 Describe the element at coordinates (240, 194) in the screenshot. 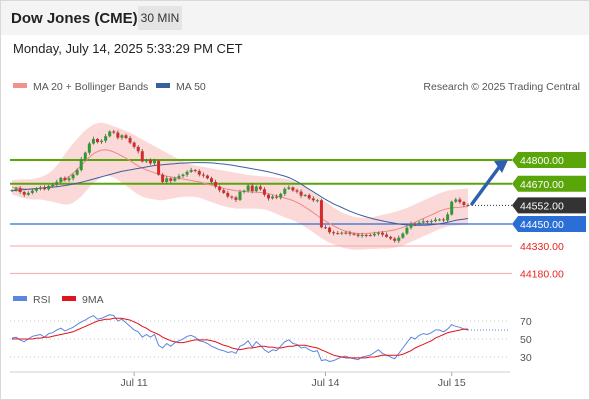

I see `ma50-line` at that location.